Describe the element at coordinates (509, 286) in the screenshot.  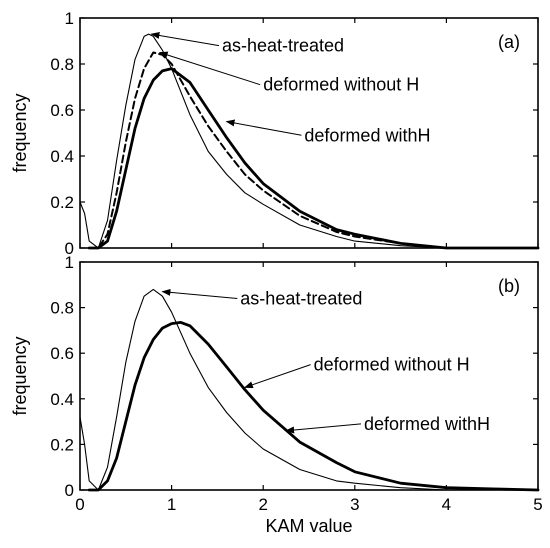
I see `panel-label: (b)` at that location.